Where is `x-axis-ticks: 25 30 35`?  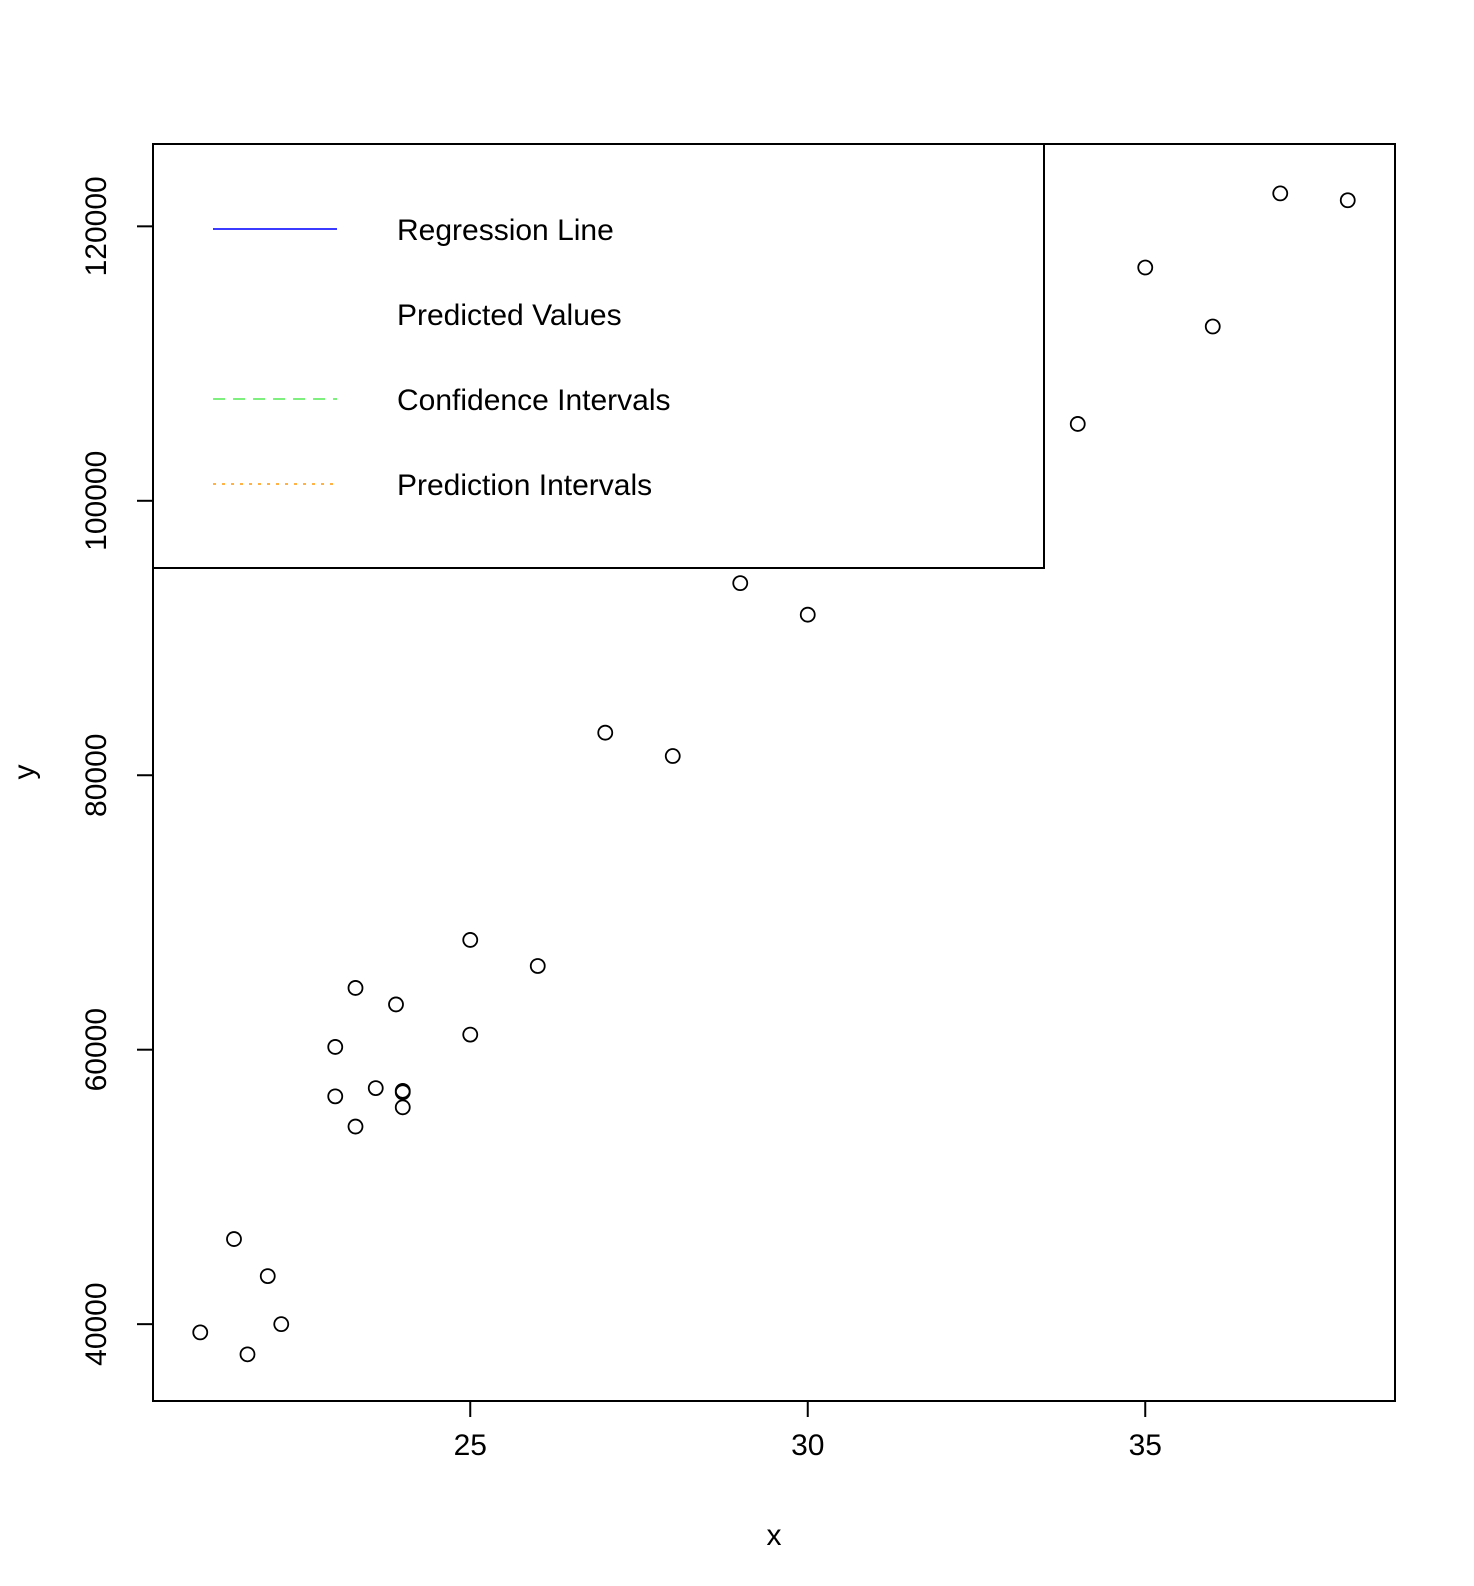
x-axis-ticks: 25 30 35 is located at coordinates (808, 1431).